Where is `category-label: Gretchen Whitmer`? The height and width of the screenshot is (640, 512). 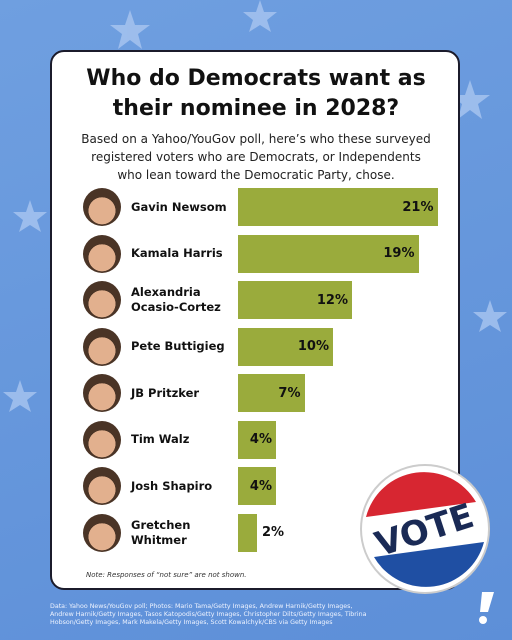 category-label: Gretchen Whitmer is located at coordinates (161, 532).